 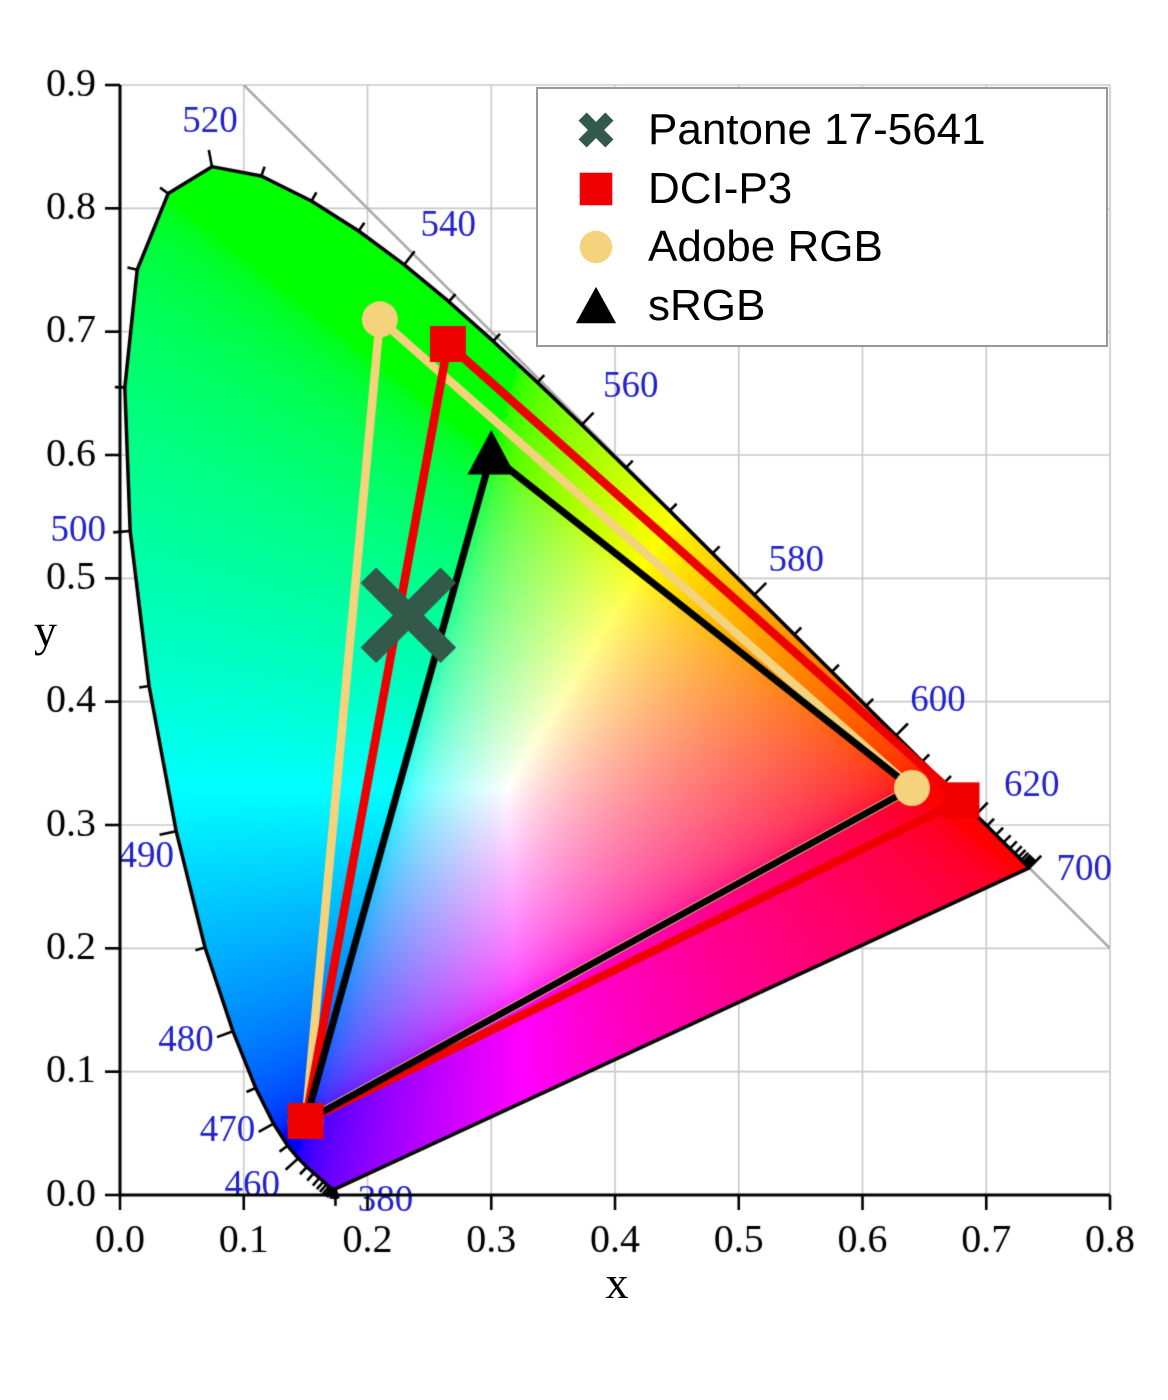 What do you see at coordinates (822, 189) in the screenshot?
I see `legend-item-dci-p3: DCI-P3` at bounding box center [822, 189].